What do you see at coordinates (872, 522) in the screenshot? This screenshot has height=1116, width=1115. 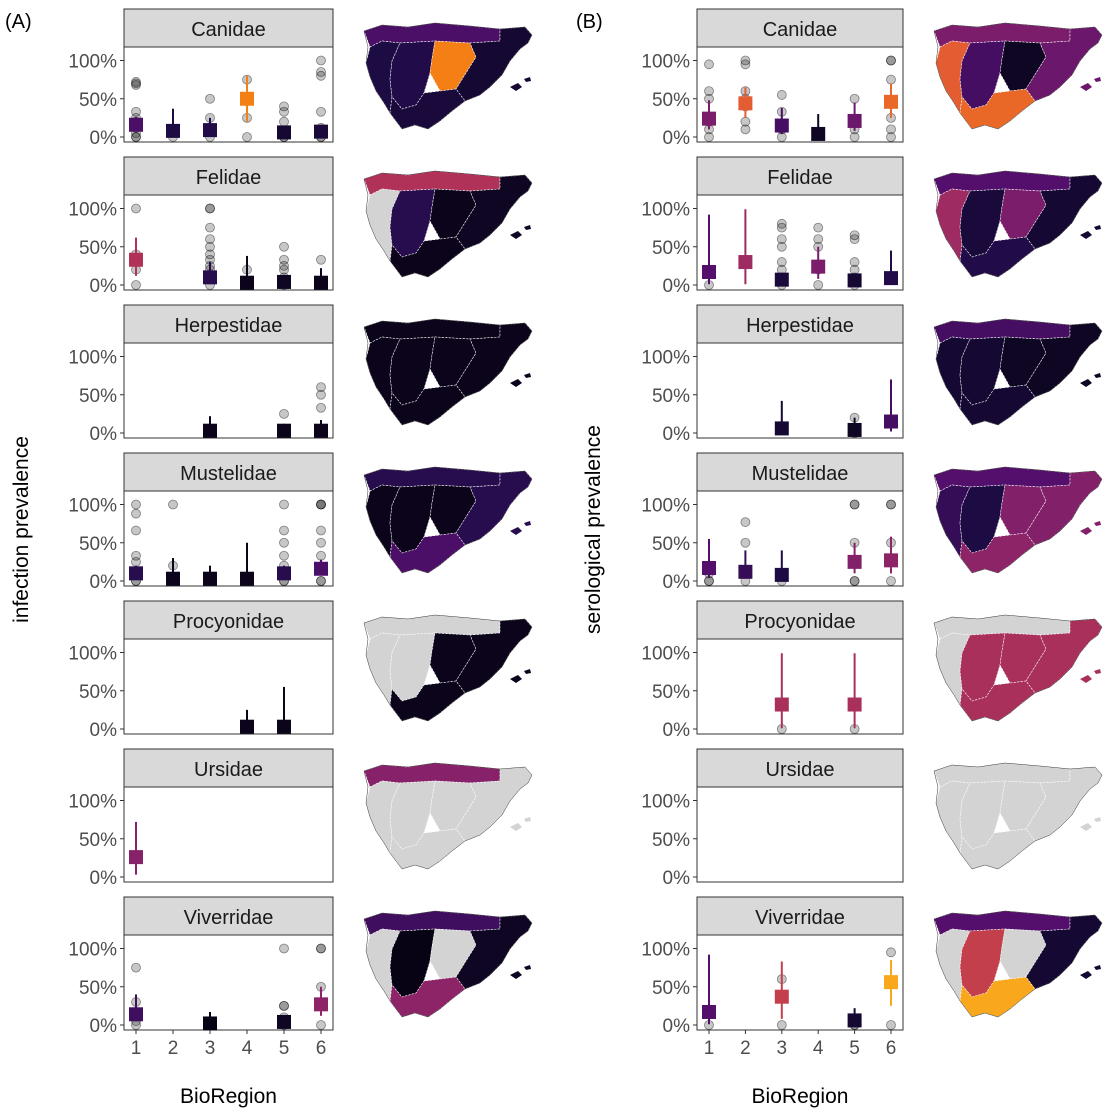 I see `facet-mustelidae: Mustelidae 0% 50% 100%` at bounding box center [872, 522].